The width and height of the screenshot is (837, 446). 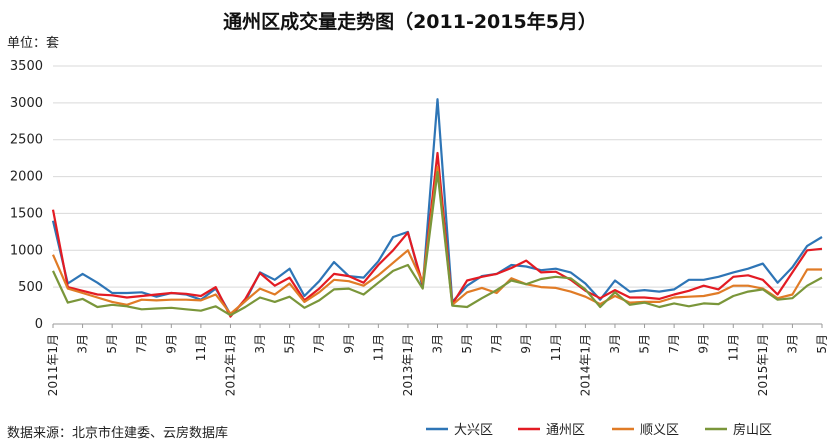 I want to click on x-tick-label: 2011年1月, so click(x=53, y=365).